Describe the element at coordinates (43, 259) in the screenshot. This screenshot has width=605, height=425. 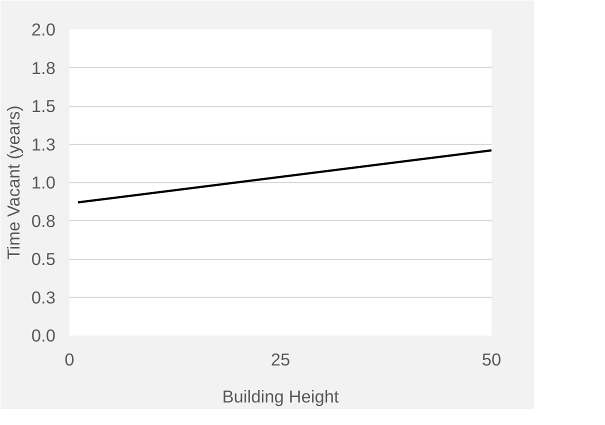
I see `y-tick-label: 0.5` at that location.